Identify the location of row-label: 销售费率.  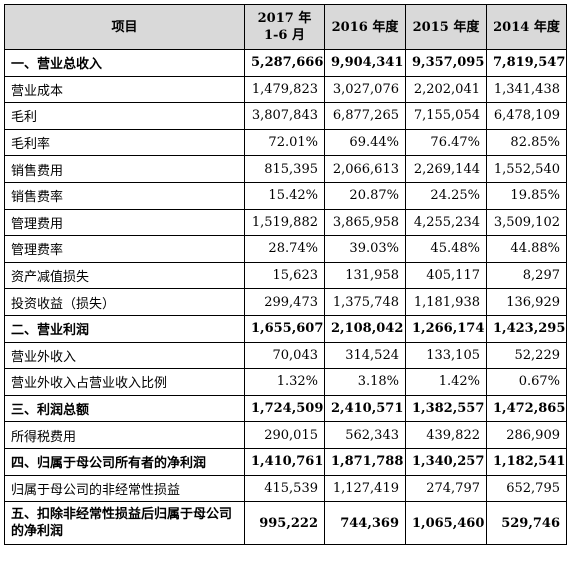
(124, 195).